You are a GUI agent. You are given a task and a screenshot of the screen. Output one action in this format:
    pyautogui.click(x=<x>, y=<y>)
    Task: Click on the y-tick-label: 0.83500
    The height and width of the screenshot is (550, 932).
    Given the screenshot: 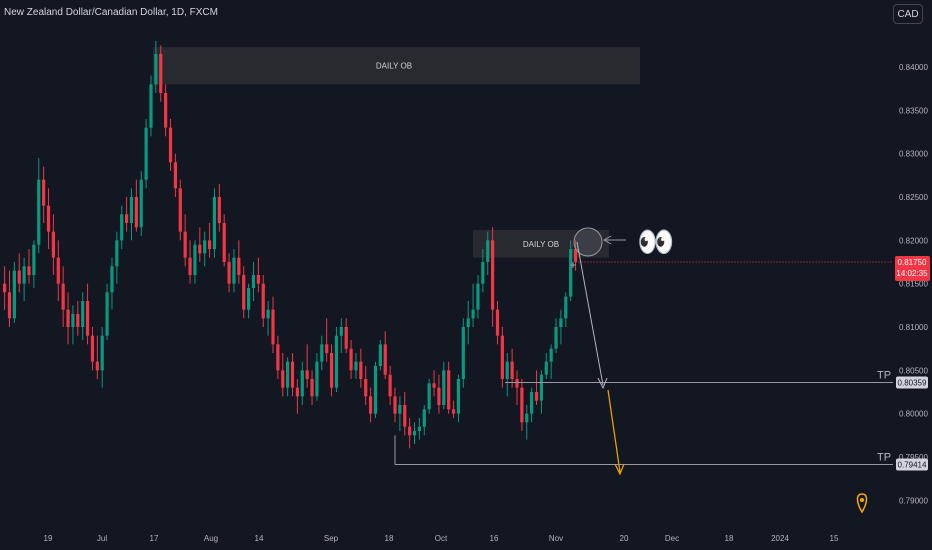 What is the action you would take?
    pyautogui.click(x=913, y=110)
    